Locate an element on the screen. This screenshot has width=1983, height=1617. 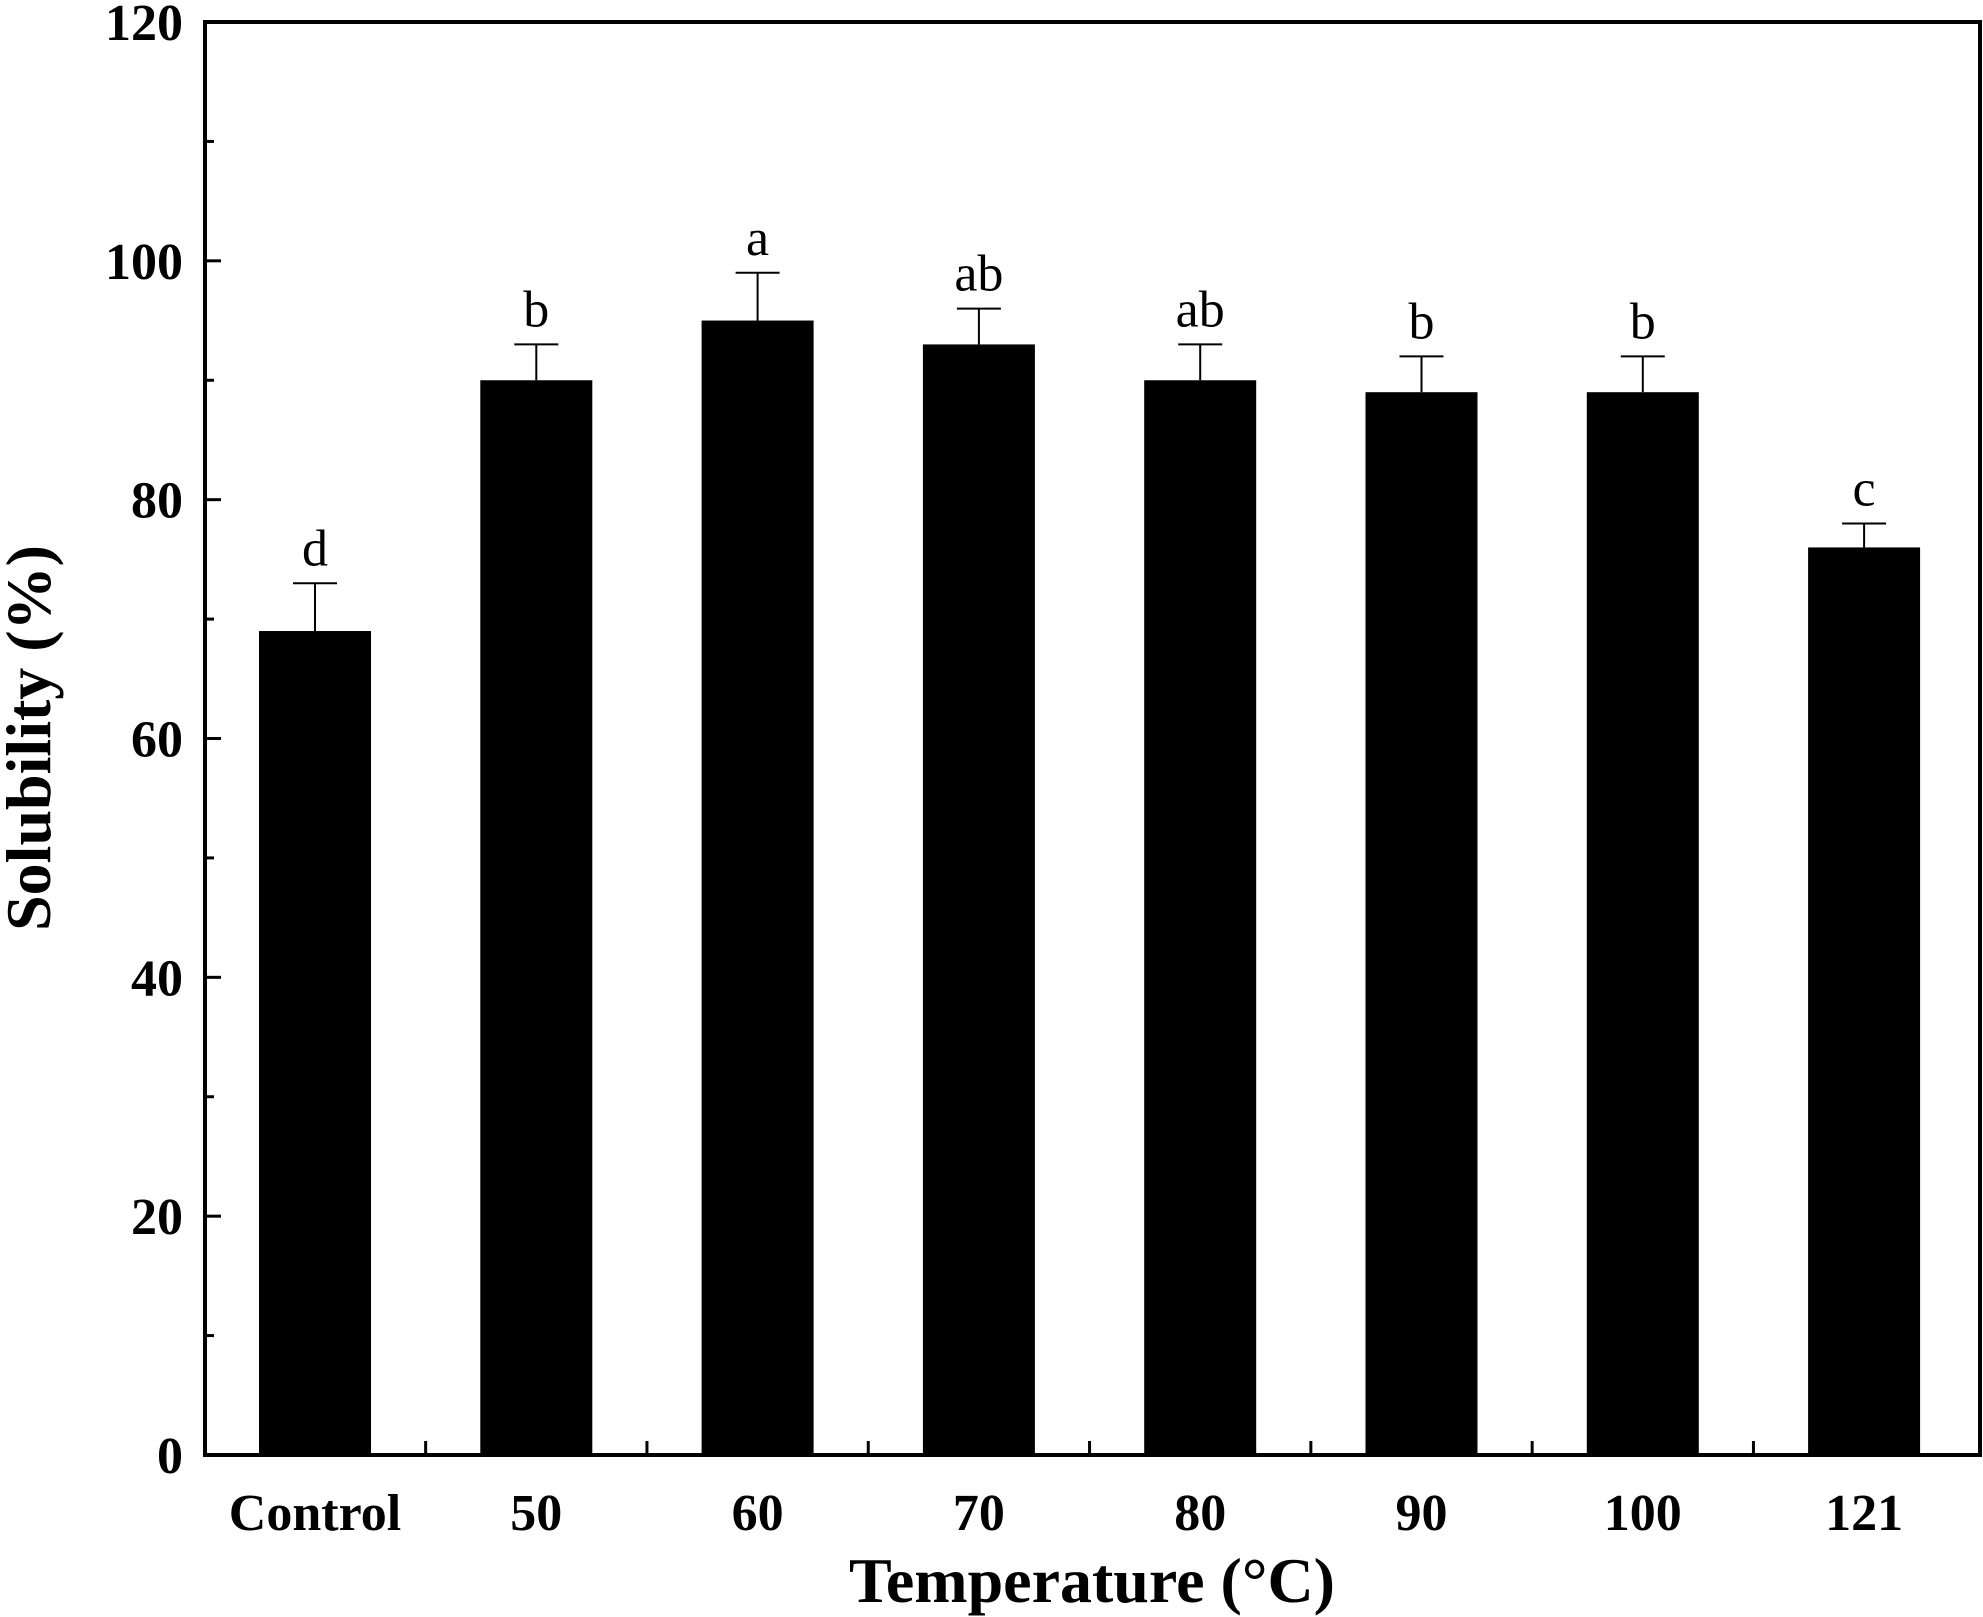
y-tick-label-60: 60 is located at coordinates (157, 740).